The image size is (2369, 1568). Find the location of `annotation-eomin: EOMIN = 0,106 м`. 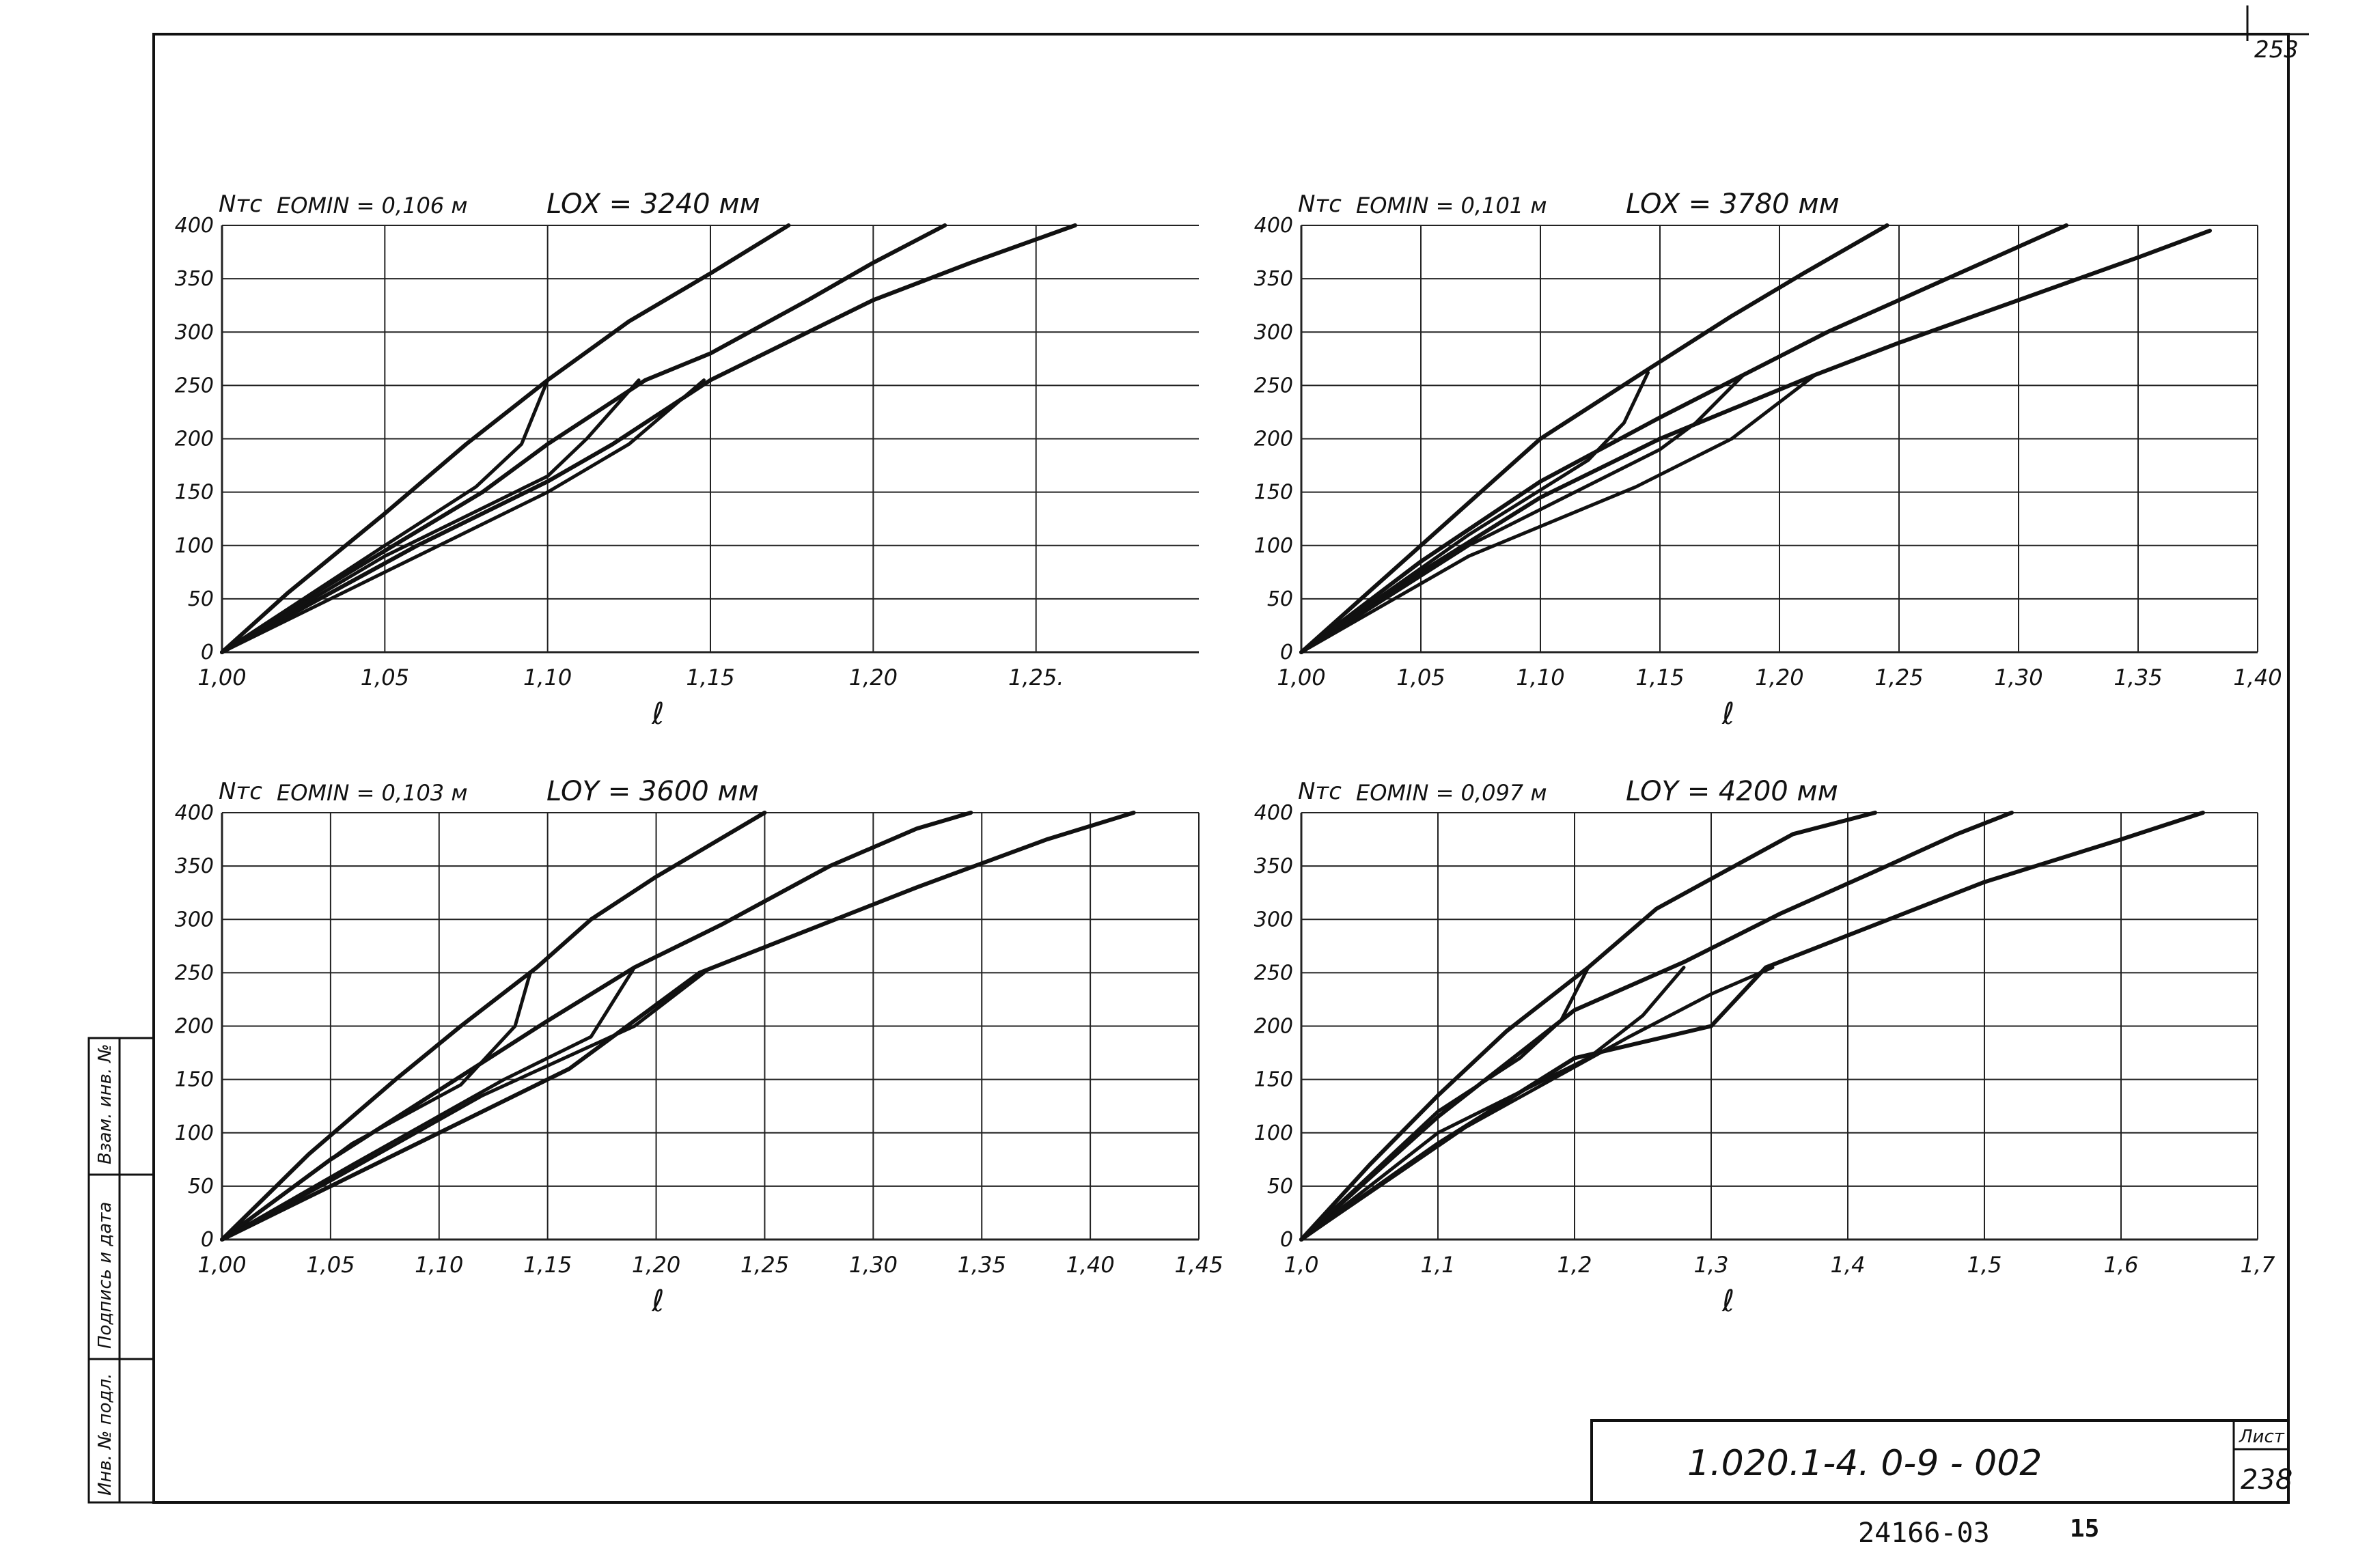

annotation-eomin: EOMIN = 0,106 м is located at coordinates (372, 206).